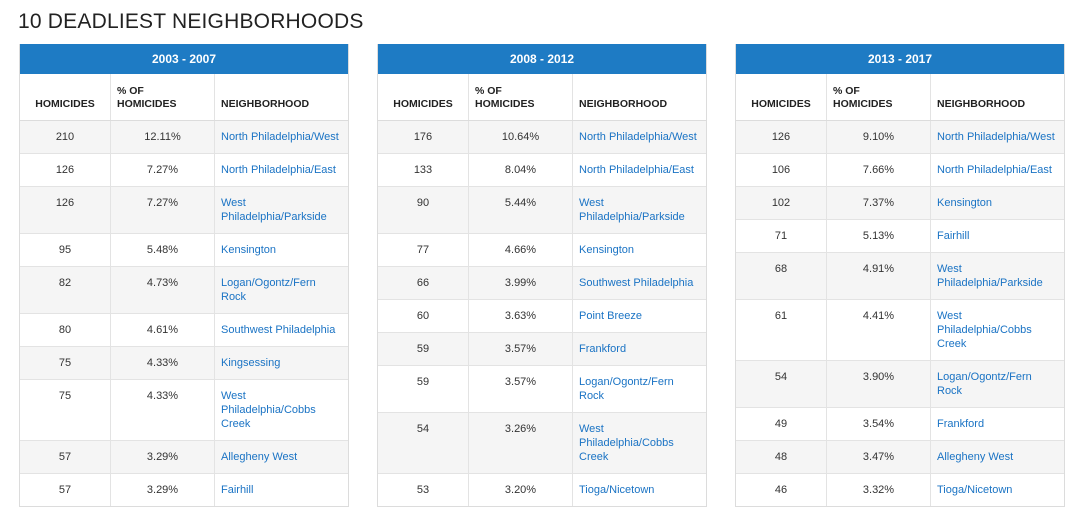 The width and height of the screenshot is (1080, 507). I want to click on pct-cell: 3.57%, so click(520, 349).